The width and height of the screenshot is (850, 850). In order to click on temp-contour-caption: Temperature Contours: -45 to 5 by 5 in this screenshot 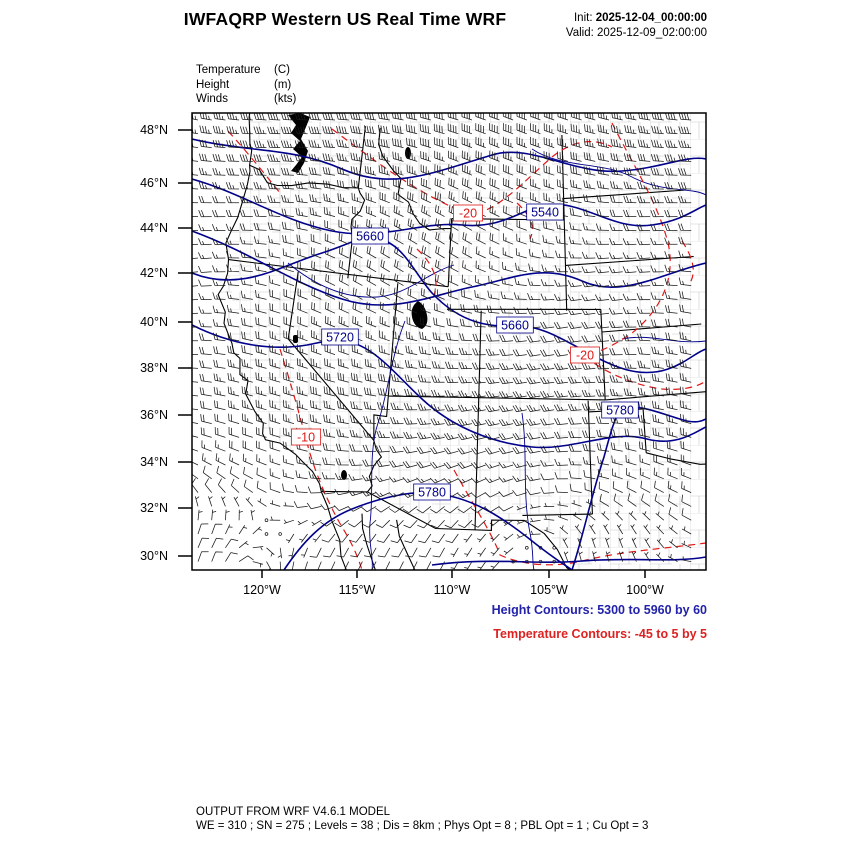, I will do `click(600, 634)`.